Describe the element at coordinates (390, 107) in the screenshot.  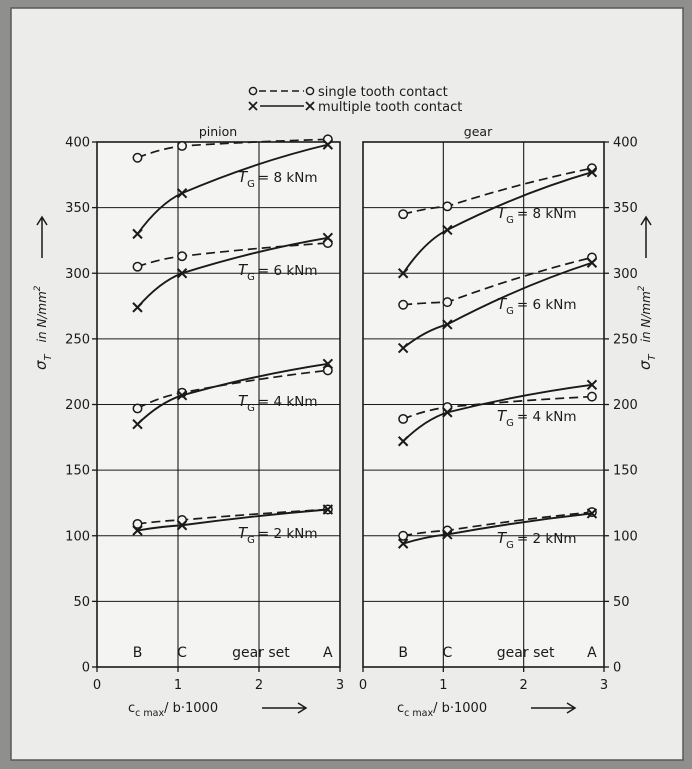
I see `legend-multiple-label: multiple tooth contact` at that location.